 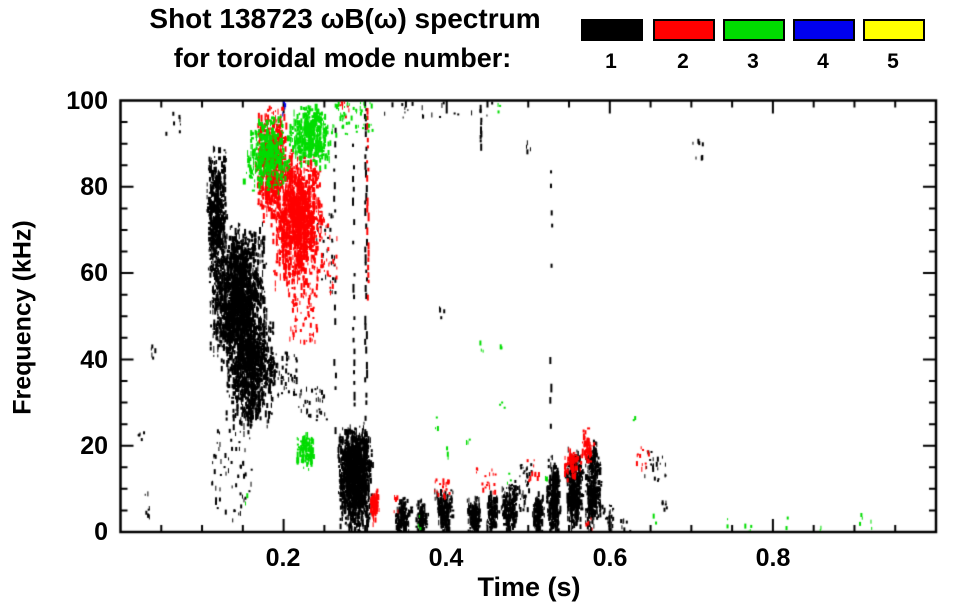 I want to click on y-tick-label-60: 60, so click(x=94, y=273).